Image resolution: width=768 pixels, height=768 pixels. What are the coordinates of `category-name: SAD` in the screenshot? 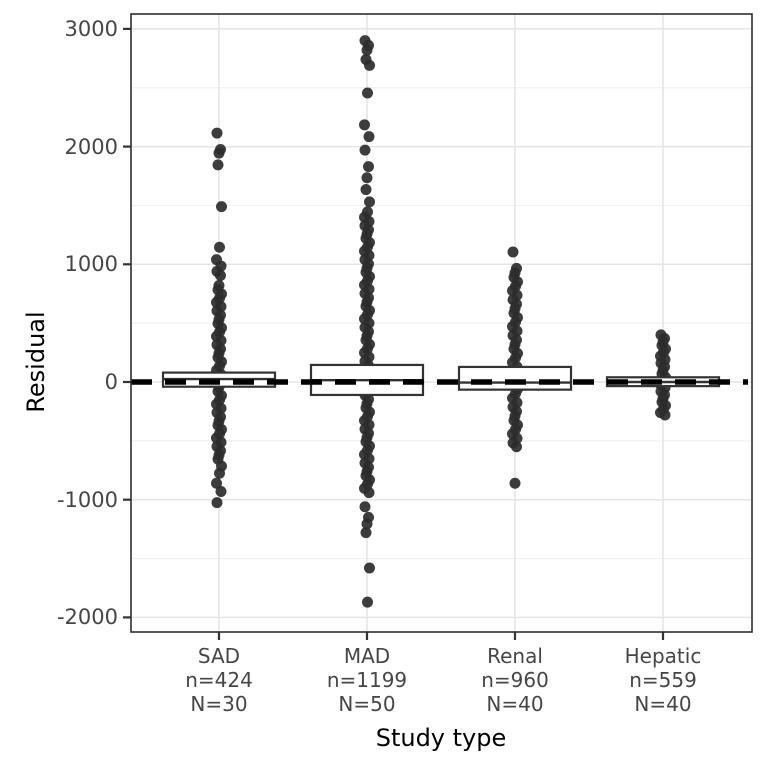 It's located at (219, 656).